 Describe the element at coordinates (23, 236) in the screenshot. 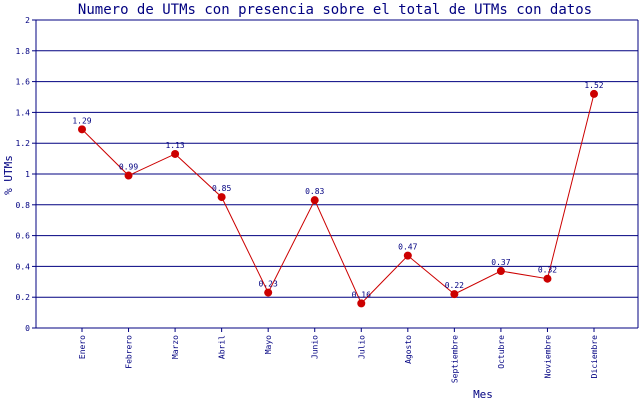

I see `y-tick-label: 0.6` at that location.